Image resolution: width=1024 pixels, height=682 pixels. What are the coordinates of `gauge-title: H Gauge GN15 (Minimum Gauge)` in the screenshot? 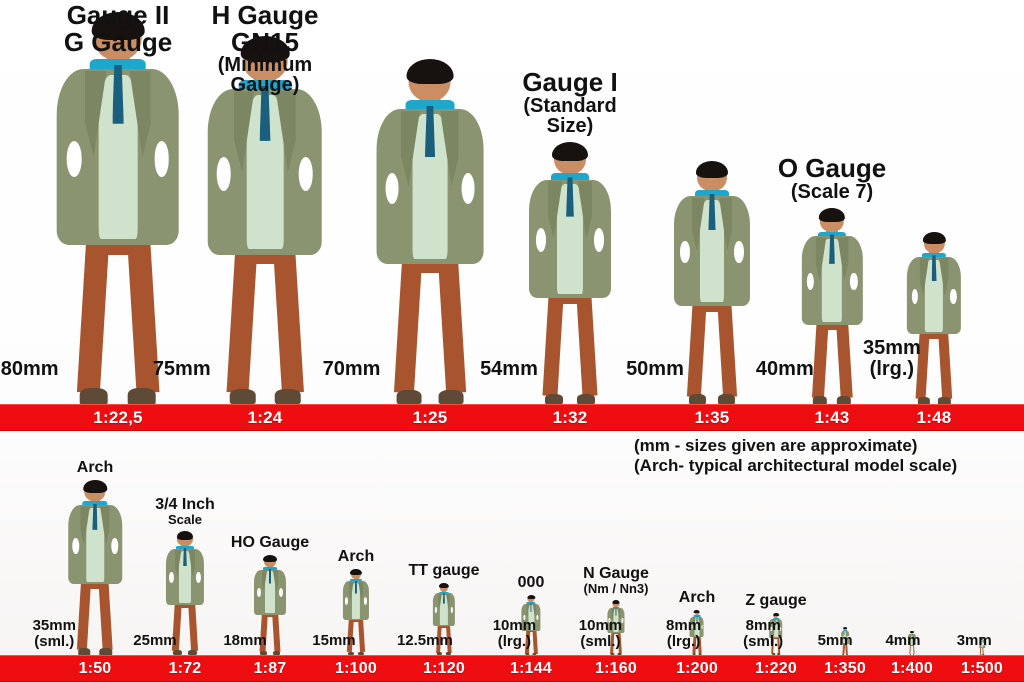 It's located at (265, 49).